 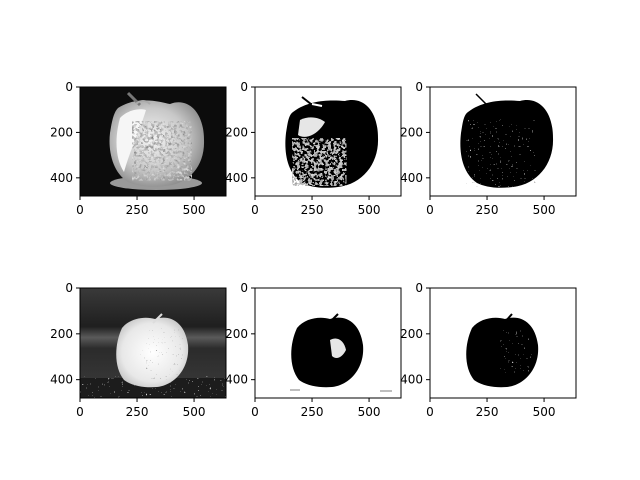 I want to click on panel-2-3-image, so click(x=503, y=343).